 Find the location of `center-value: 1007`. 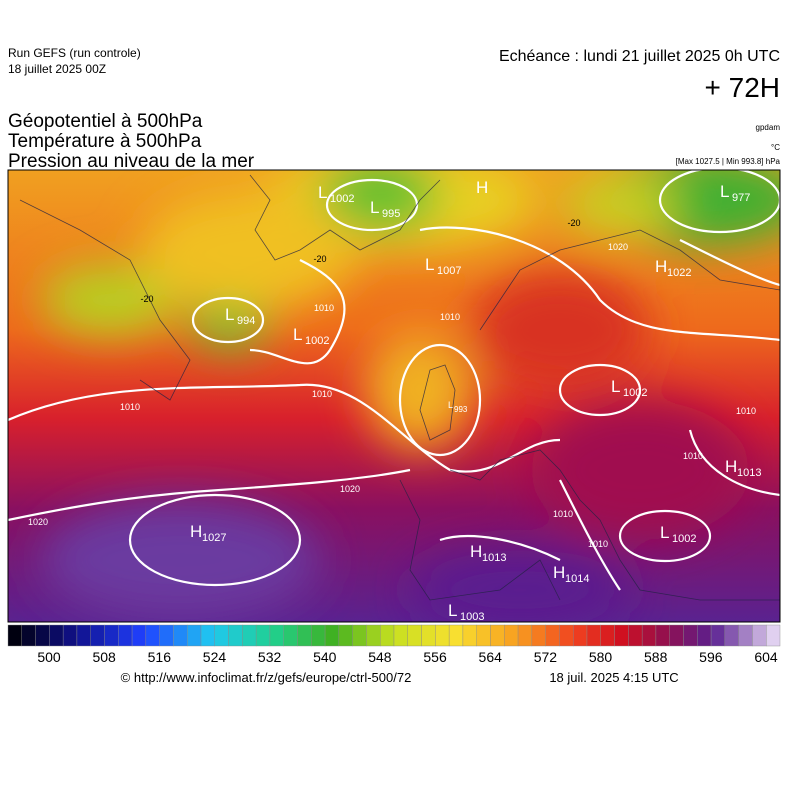

center-value: 1007 is located at coordinates (449, 271).